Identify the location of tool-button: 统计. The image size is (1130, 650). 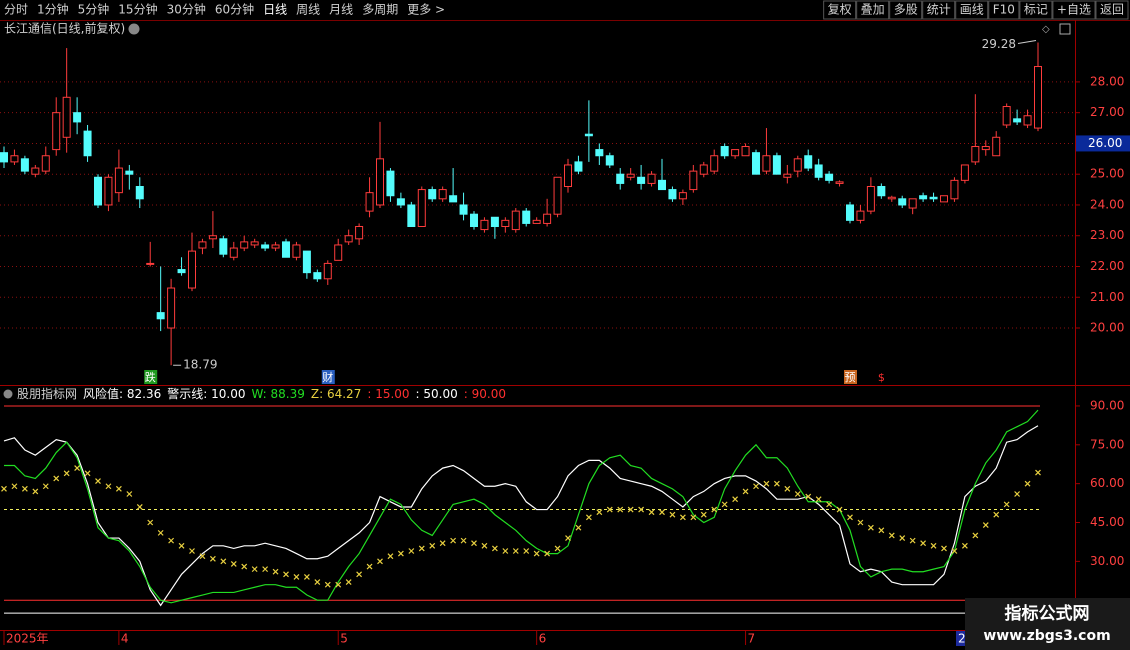
(939, 10).